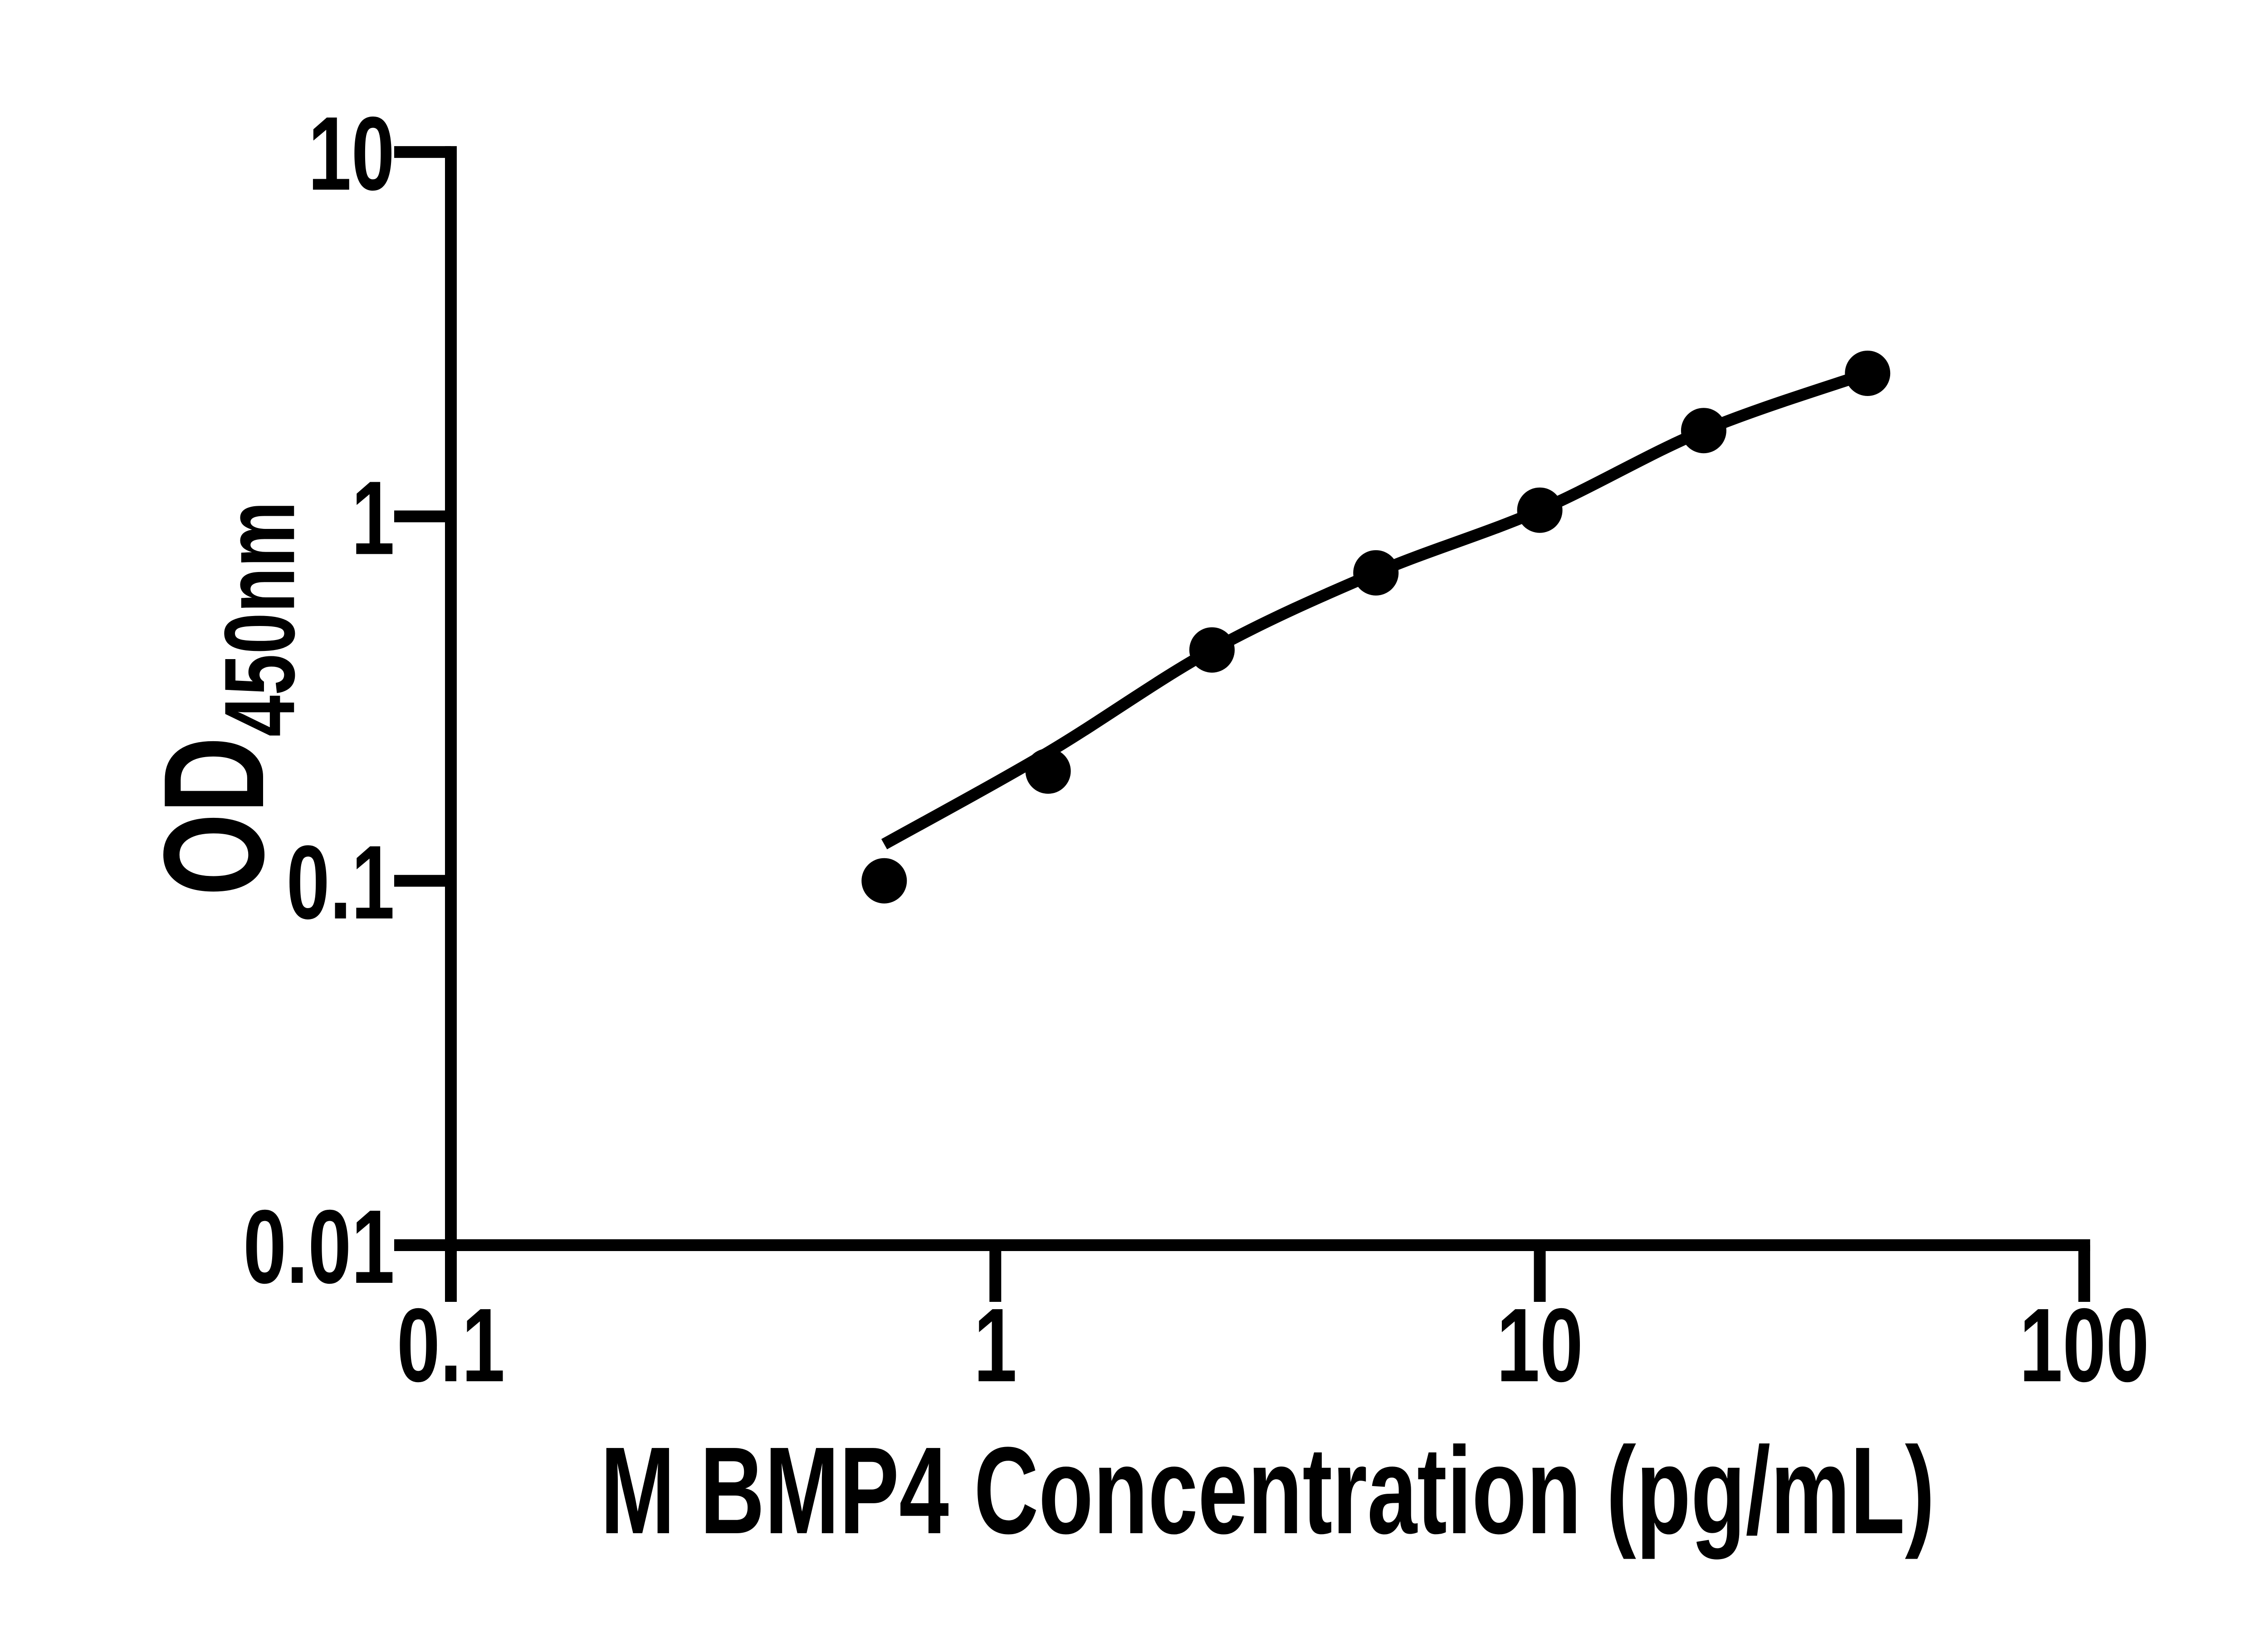 Image resolution: width=2268 pixels, height=1633 pixels. I want to click on x-axis-title-text: M BMP4 Concentration (pg/mL), so click(1268, 1491).